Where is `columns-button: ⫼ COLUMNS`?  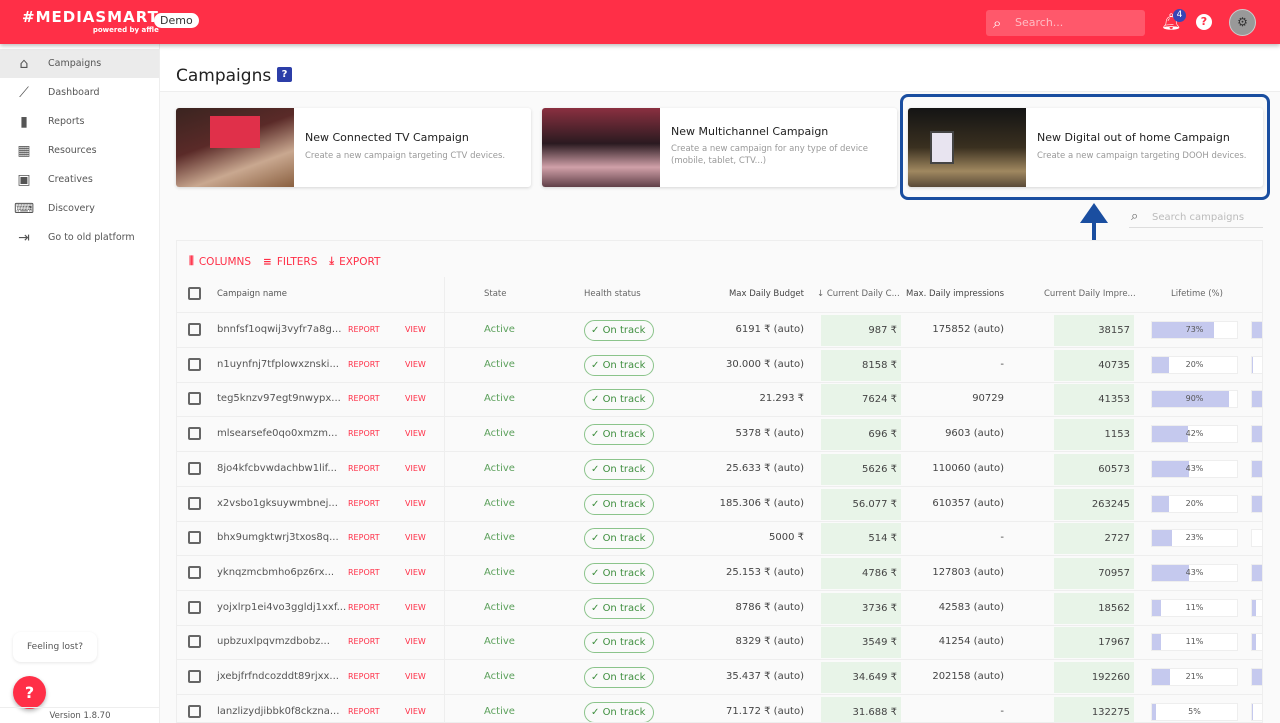
columns-button: ⫼ COLUMNS is located at coordinates (220, 261).